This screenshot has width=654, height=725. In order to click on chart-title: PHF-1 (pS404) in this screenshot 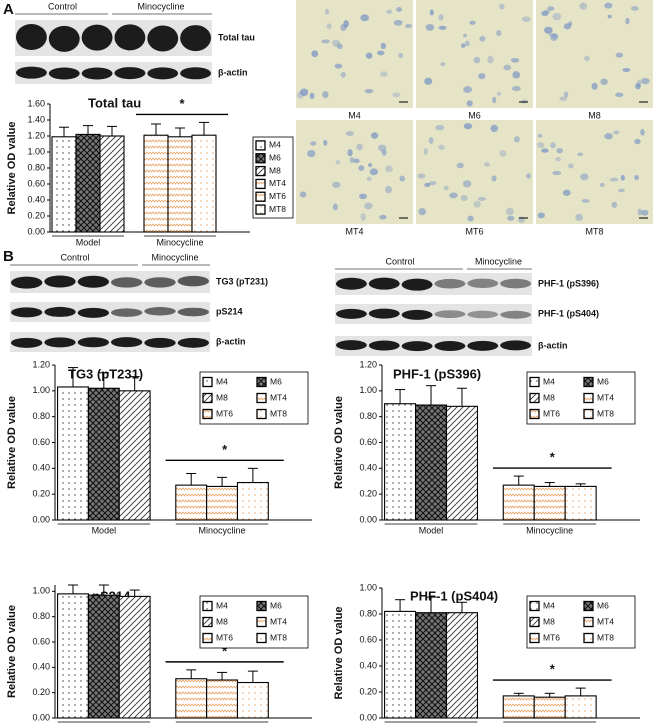, I will do `click(454, 595)`.